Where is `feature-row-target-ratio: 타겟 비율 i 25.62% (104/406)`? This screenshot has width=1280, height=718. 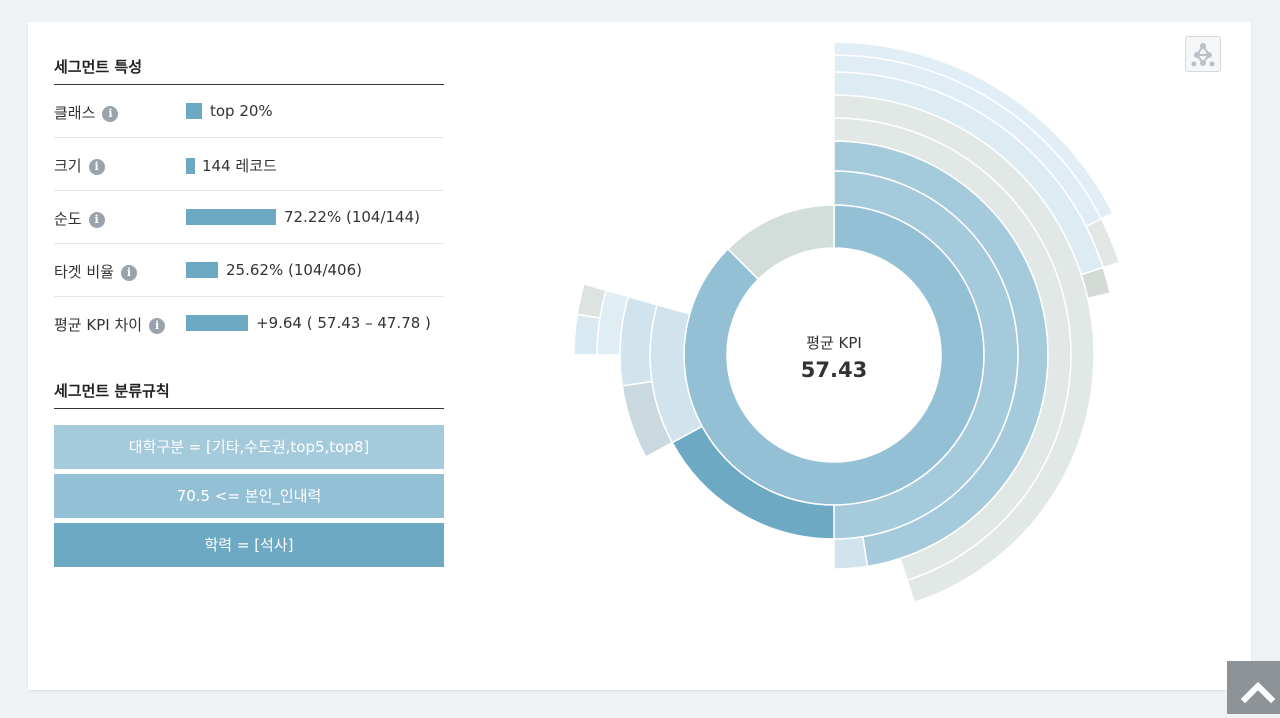
feature-row-target-ratio: 타겟 비율 i 25.62% (104/406) is located at coordinates (249, 270).